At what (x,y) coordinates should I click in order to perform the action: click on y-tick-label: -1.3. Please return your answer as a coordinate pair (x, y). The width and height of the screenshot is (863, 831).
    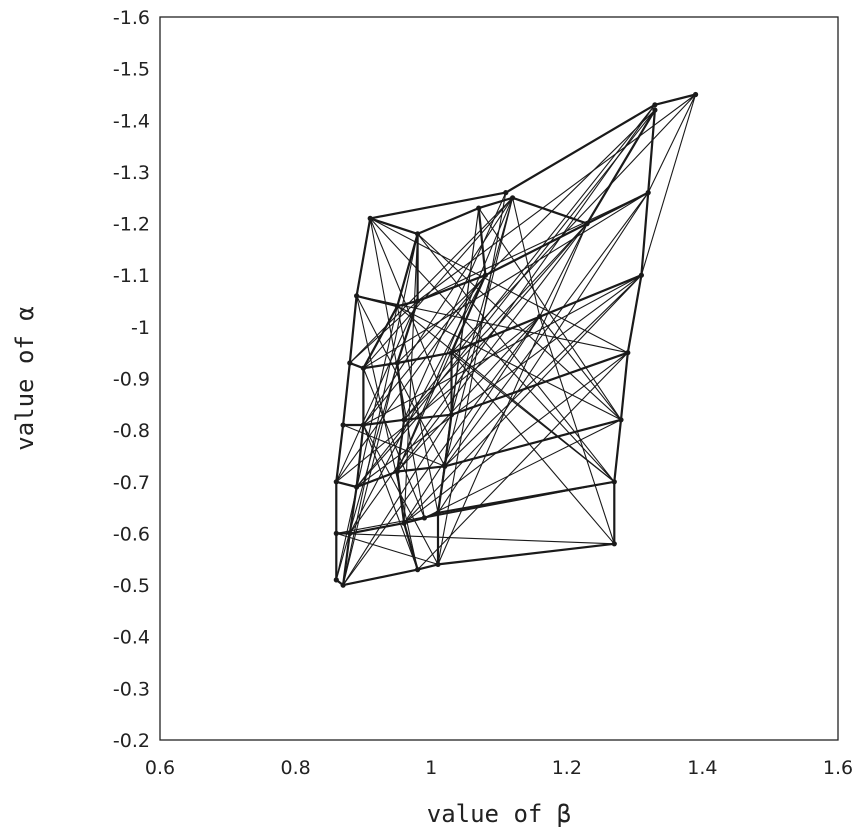
    Looking at the image, I should click on (131, 173).